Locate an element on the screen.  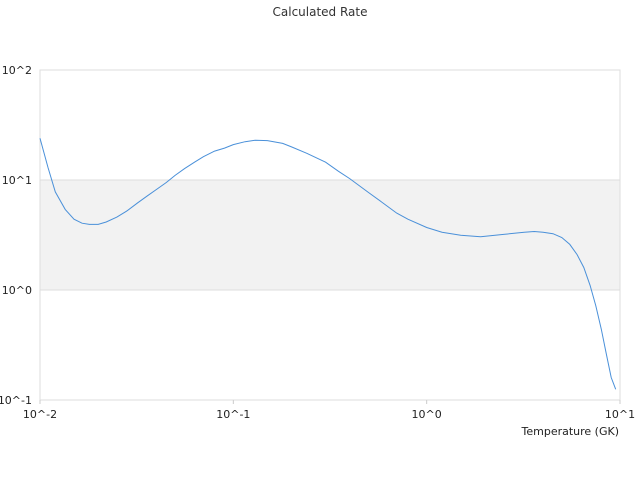
x-axis-label: Temperature (GK) is located at coordinates (570, 431).